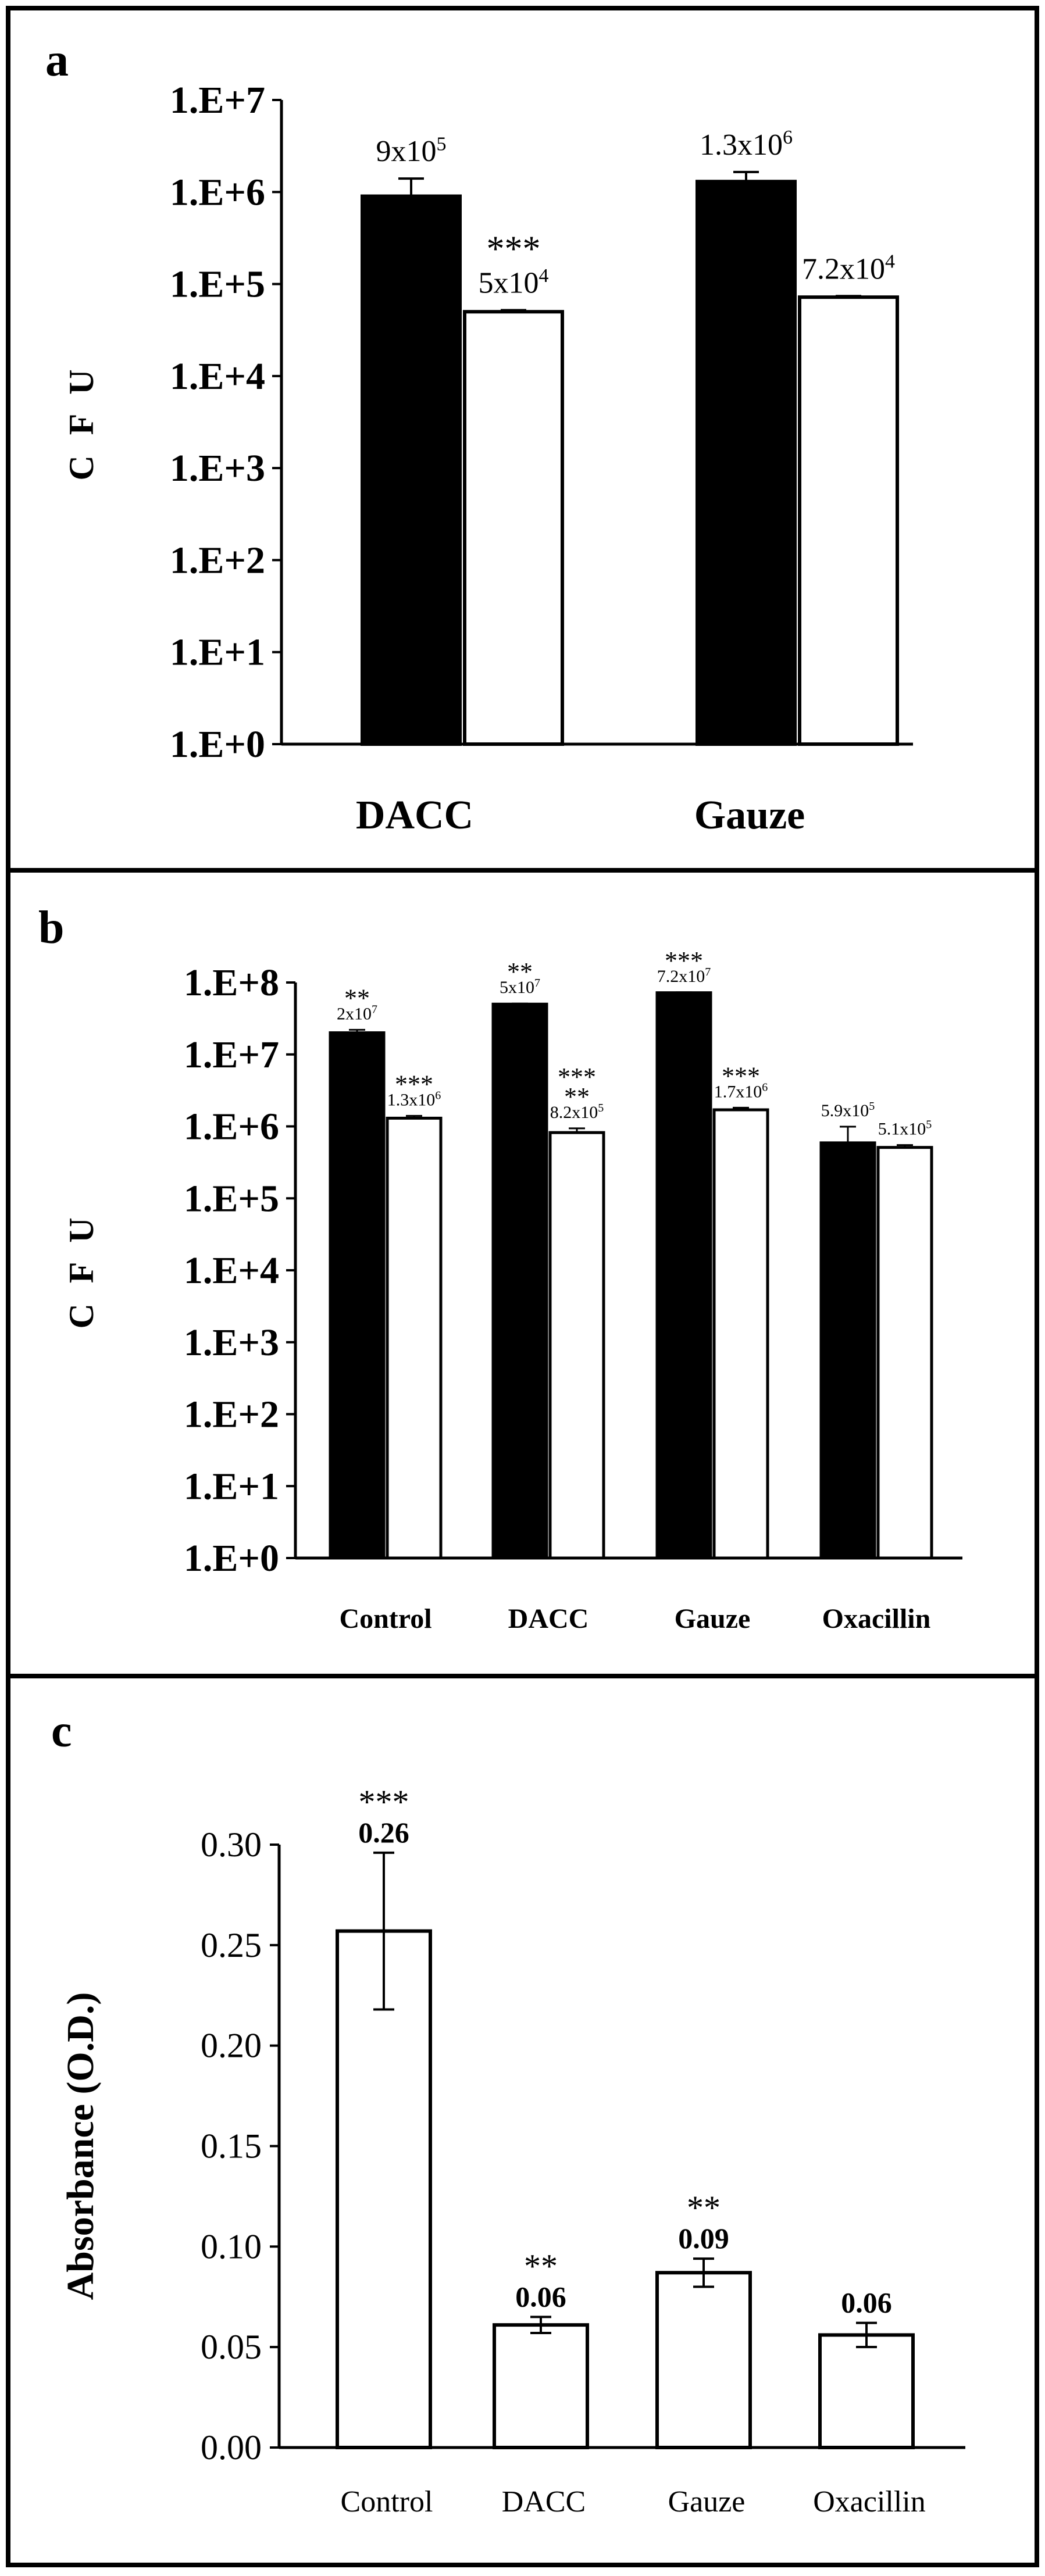 The height and width of the screenshot is (2576, 1045). Describe the element at coordinates (231, 2246) in the screenshot. I see `y-tick-label: 0.10` at that location.